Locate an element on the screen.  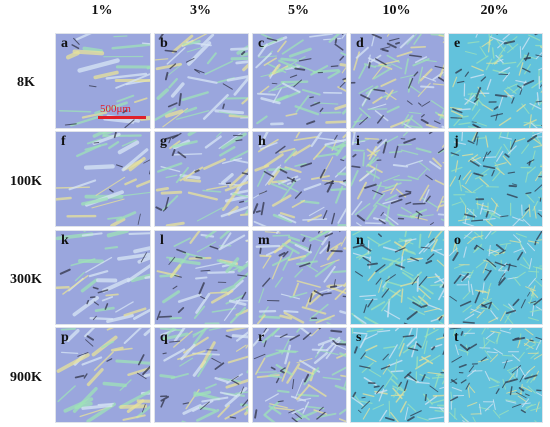
panel-letter: n is located at coordinates (360, 240).